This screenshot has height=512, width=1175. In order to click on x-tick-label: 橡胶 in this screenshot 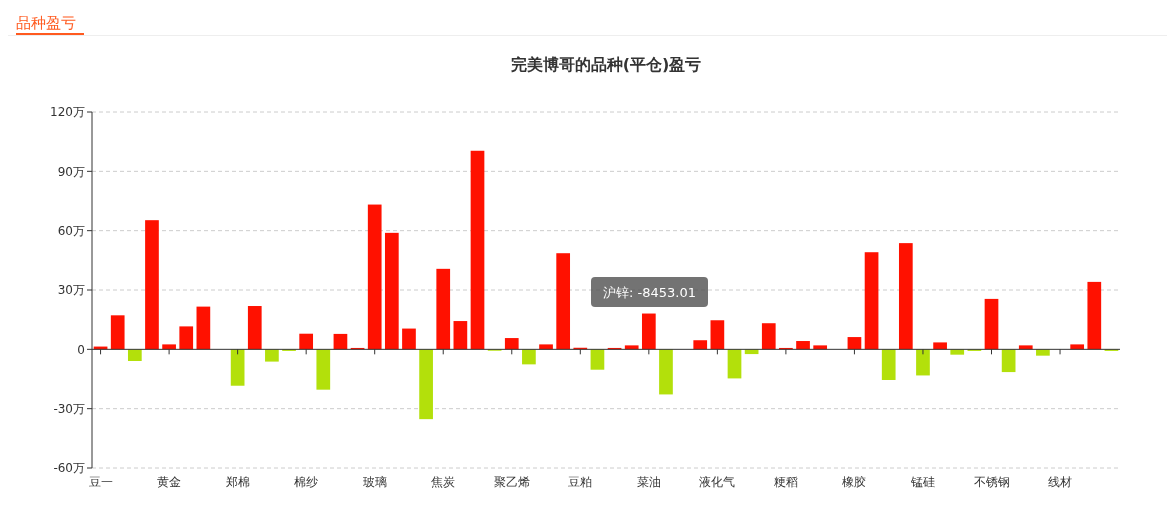, I will do `click(854, 482)`.